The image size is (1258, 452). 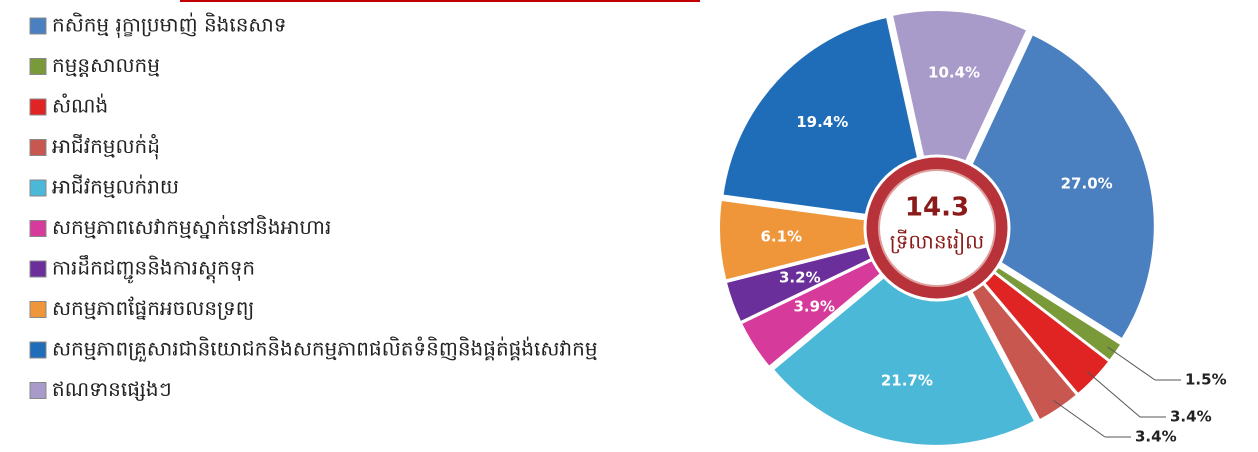 What do you see at coordinates (153, 308) in the screenshot?
I see `legend-label: សកម្មភាពផ្នែកអចលនទ្រព្យ` at bounding box center [153, 308].